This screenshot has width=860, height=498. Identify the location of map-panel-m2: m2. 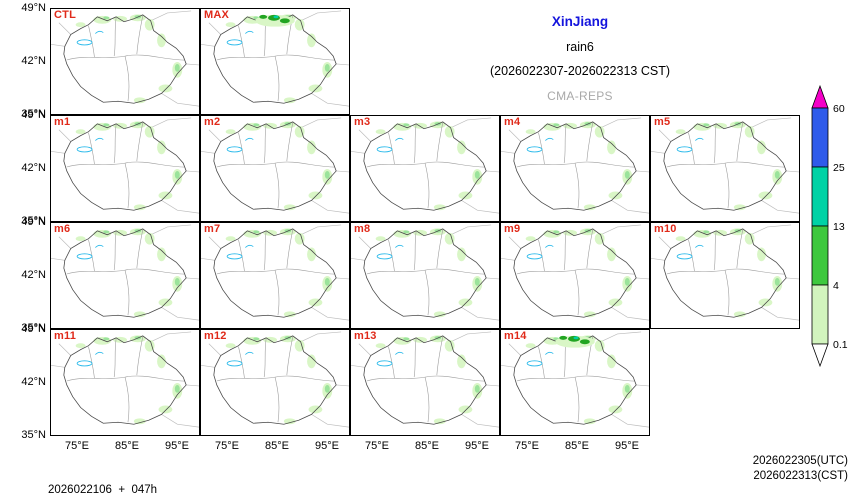
(275, 168).